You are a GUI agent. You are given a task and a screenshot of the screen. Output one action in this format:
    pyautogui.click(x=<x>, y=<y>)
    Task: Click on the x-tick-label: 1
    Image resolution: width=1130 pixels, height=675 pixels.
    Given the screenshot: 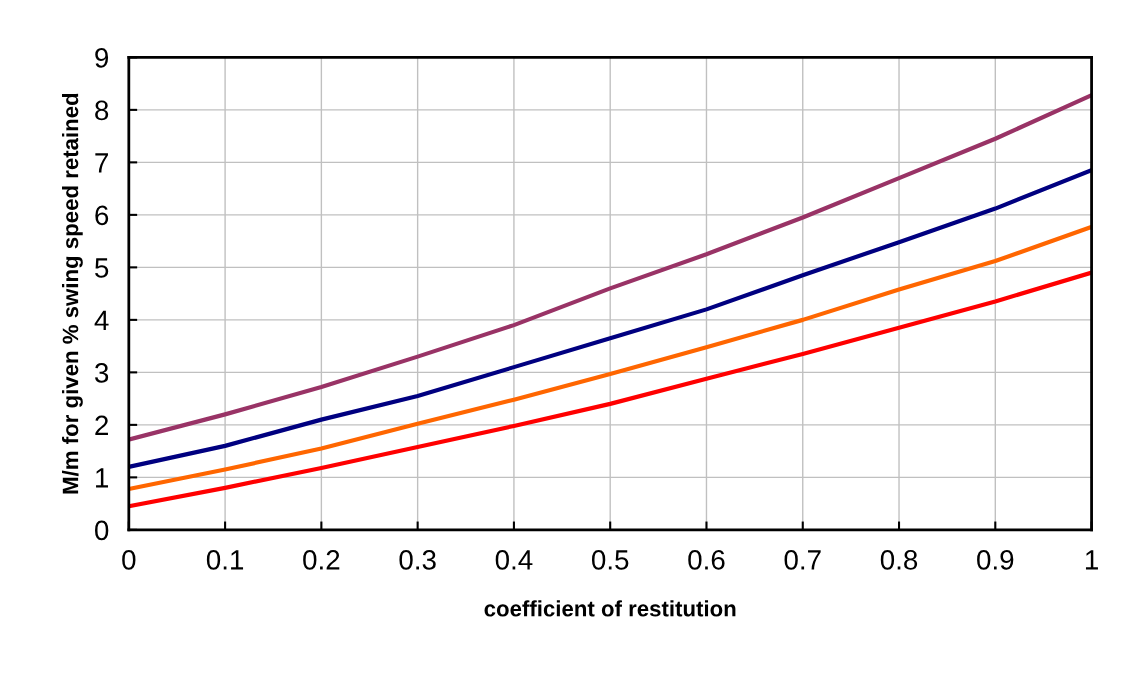 What is the action you would take?
    pyautogui.click(x=1091, y=560)
    